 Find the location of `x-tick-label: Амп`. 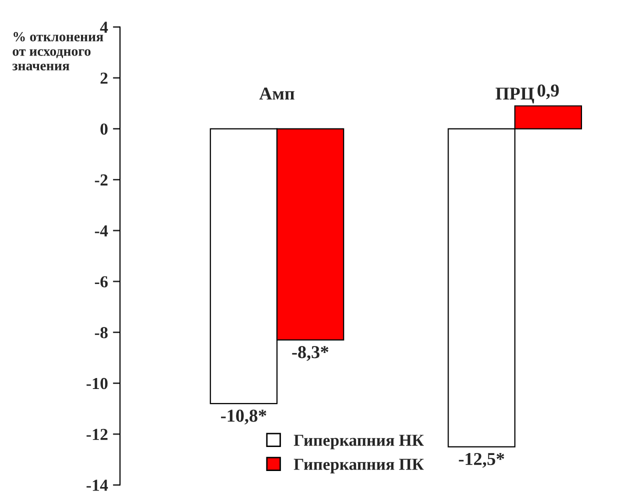

x-tick-label: Амп is located at coordinates (276, 94).